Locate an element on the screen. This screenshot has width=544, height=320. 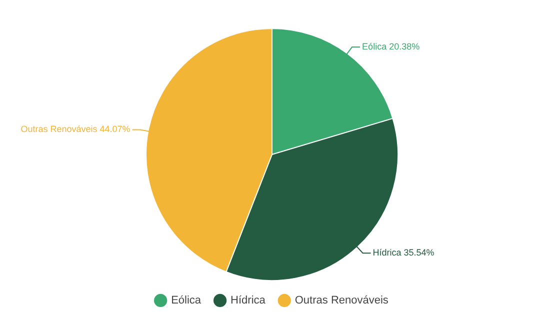
legend-label: Eólica is located at coordinates (186, 300).